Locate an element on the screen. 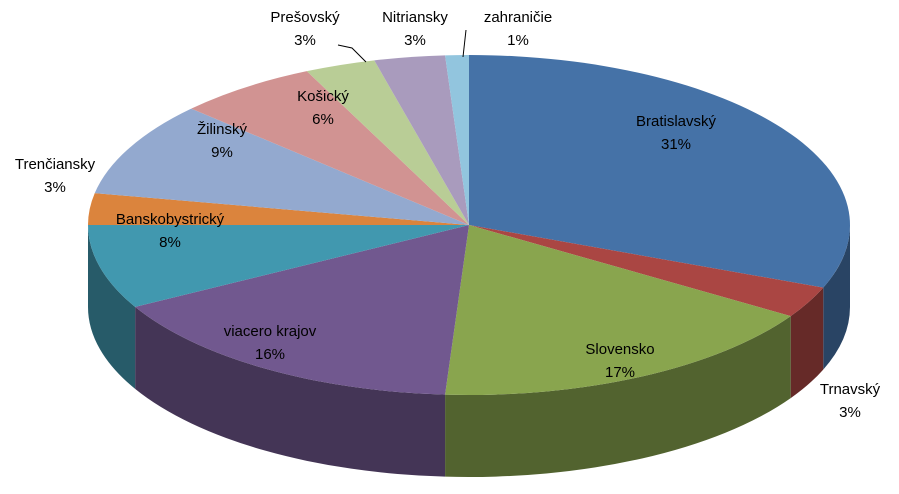 The height and width of the screenshot is (494, 899). slice-label: viacero krajov is located at coordinates (270, 331).